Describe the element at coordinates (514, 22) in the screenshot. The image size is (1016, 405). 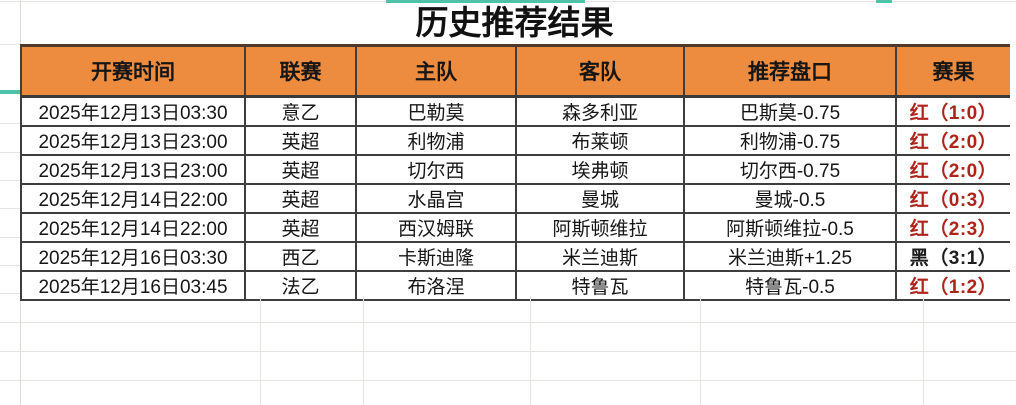
I see `sheet-title: 历史推荐结果` at that location.